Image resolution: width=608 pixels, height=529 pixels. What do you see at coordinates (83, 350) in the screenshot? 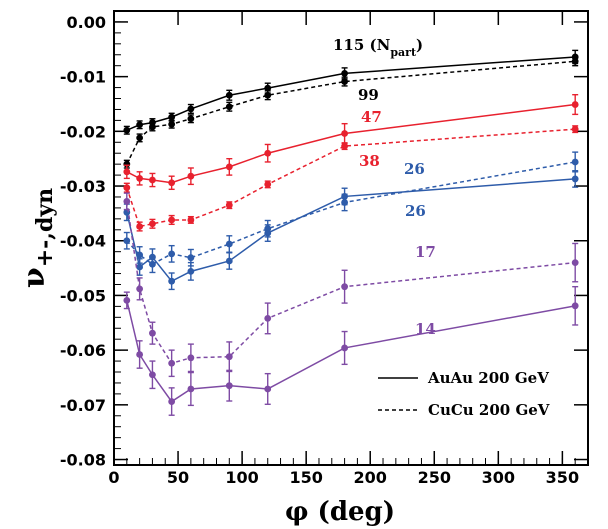
I see `y-tick-label: -0.06` at bounding box center [83, 350].